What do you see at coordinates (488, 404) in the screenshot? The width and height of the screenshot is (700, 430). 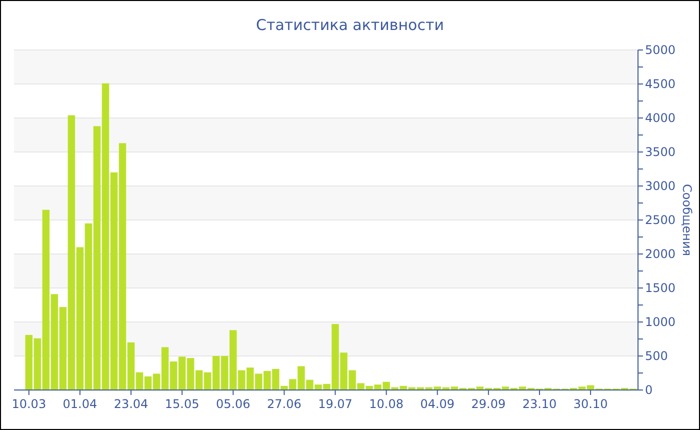 I see `x-tick-label: 29.09` at bounding box center [488, 404].